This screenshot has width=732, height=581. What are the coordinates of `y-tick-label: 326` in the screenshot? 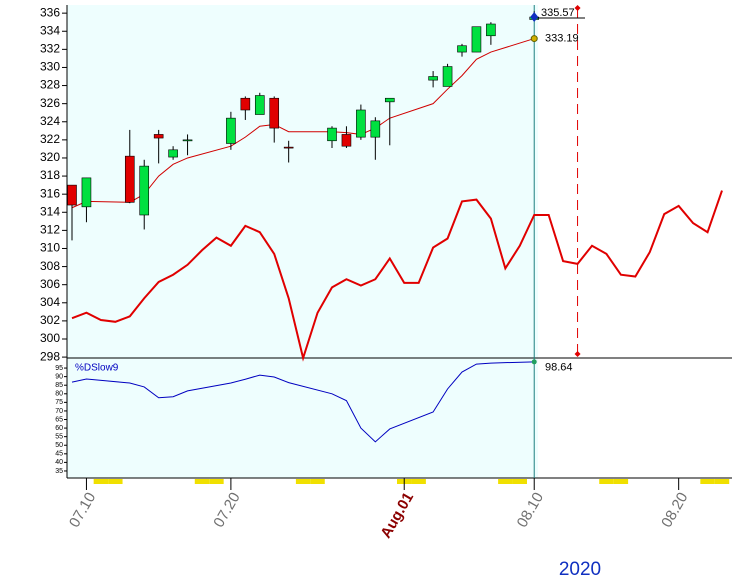 It's located at (50, 103).